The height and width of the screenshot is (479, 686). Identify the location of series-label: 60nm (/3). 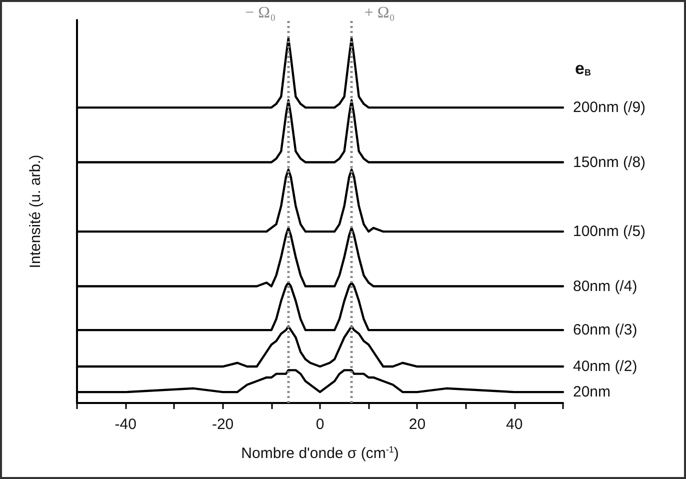
(605, 330).